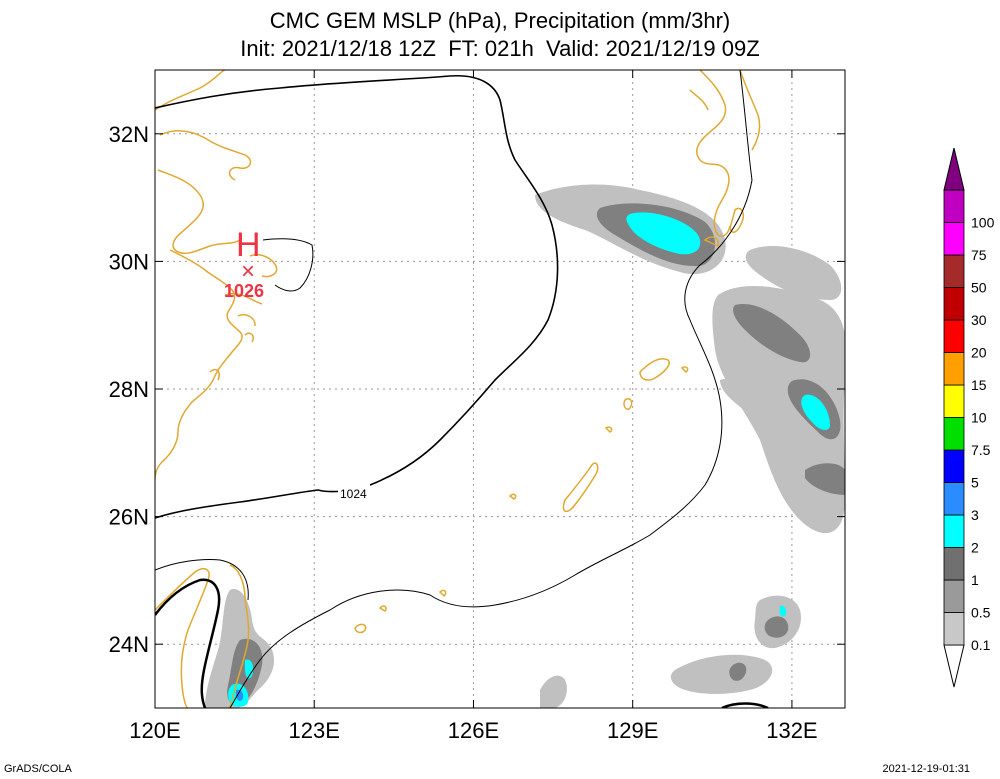  I want to click on isobar-label: 1024, so click(353, 494).